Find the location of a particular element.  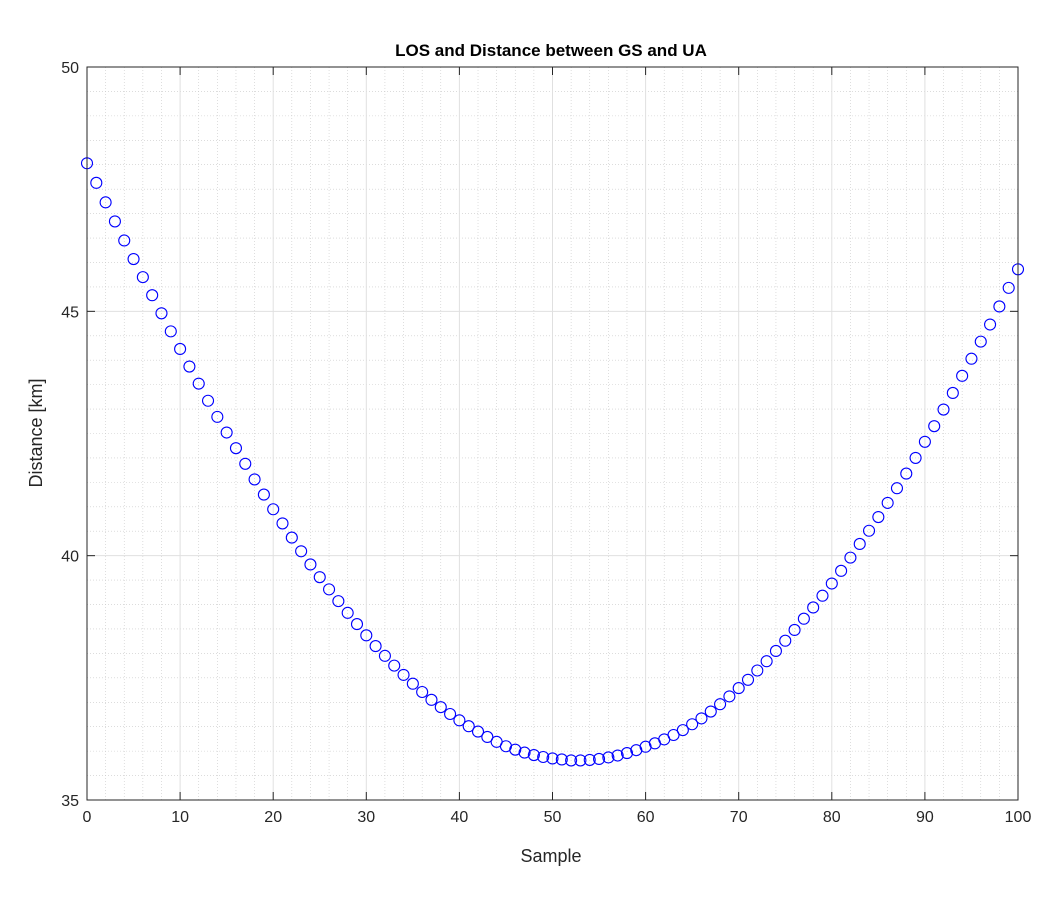

y-tick-label: 45 is located at coordinates (70, 312).